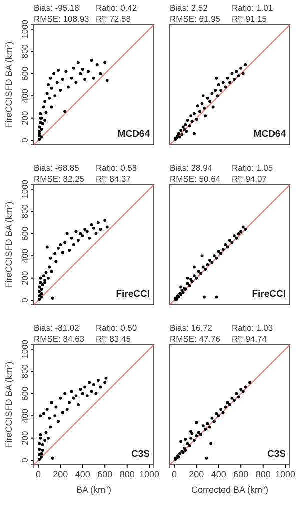 This screenshot has height=506, width=300. What do you see at coordinates (117, 328) in the screenshot?
I see `text: Ratio: 0.50` at bounding box center [117, 328].